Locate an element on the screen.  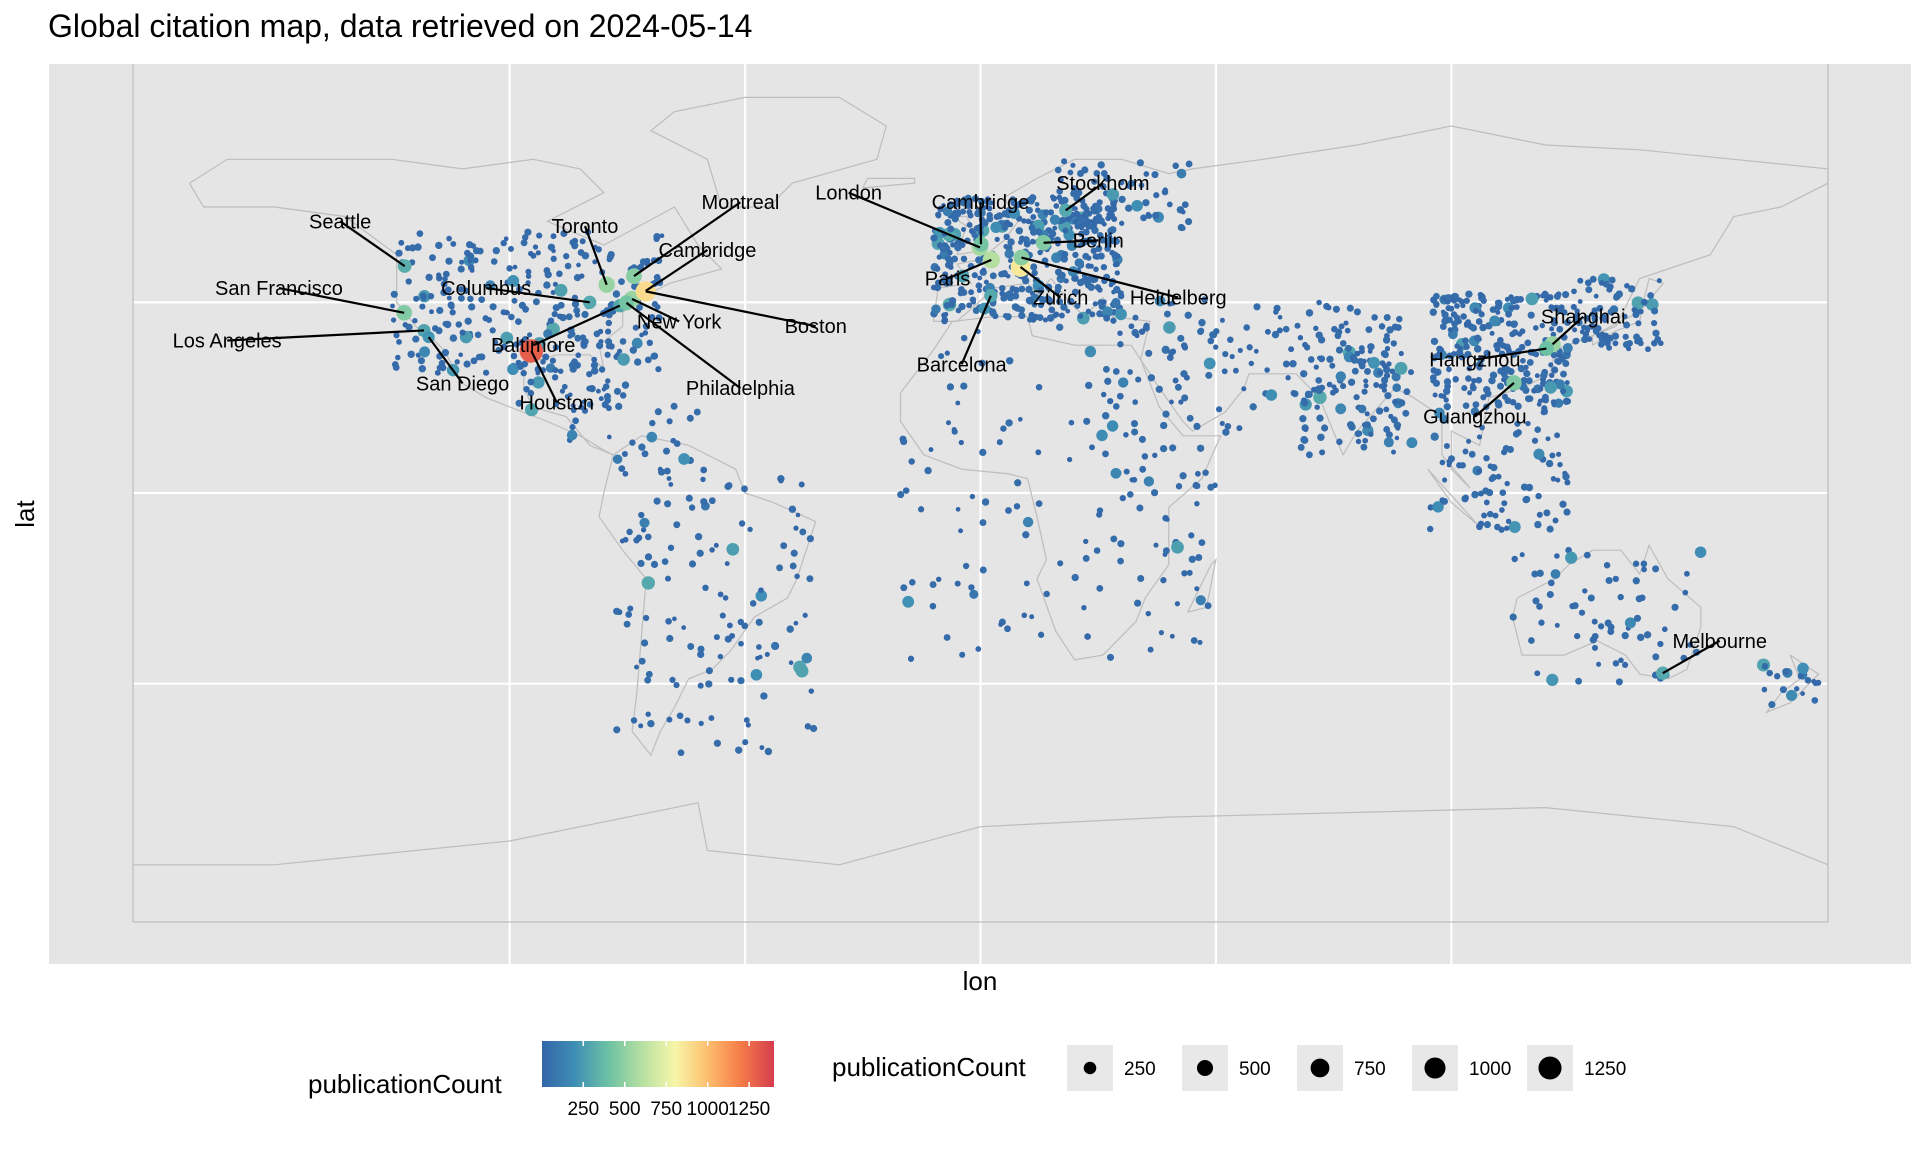
size-legend-label: 1250 is located at coordinates (1605, 1069).